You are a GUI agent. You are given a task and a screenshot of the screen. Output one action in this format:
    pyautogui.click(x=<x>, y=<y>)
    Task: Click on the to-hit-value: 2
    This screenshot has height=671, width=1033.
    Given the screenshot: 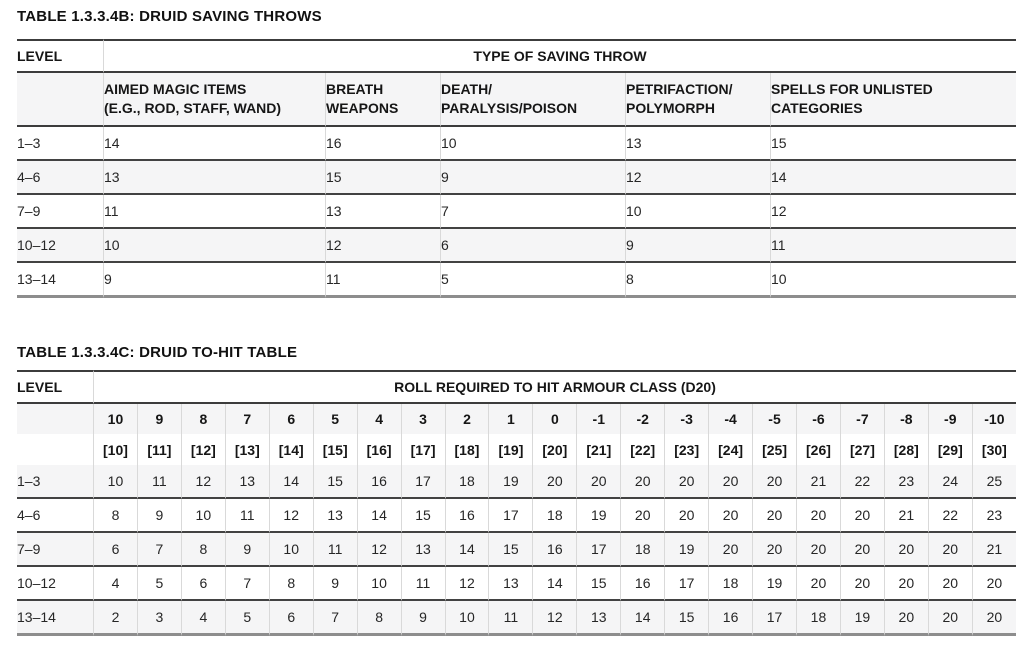 What is the action you would take?
    pyautogui.click(x=115, y=618)
    